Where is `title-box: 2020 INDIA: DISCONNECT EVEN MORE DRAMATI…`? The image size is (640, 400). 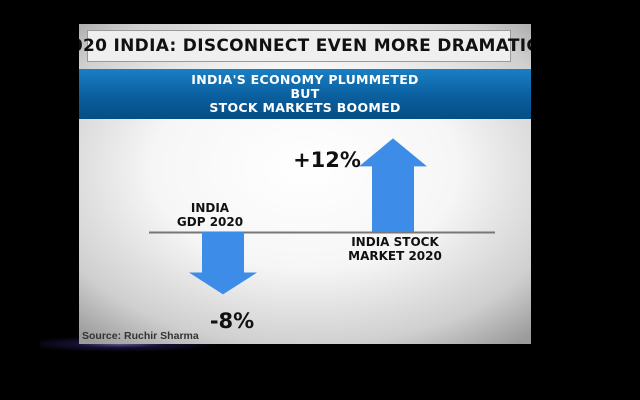 title-box: 2020 INDIA: DISCONNECT EVEN MORE DRAMATI… is located at coordinates (305, 46).